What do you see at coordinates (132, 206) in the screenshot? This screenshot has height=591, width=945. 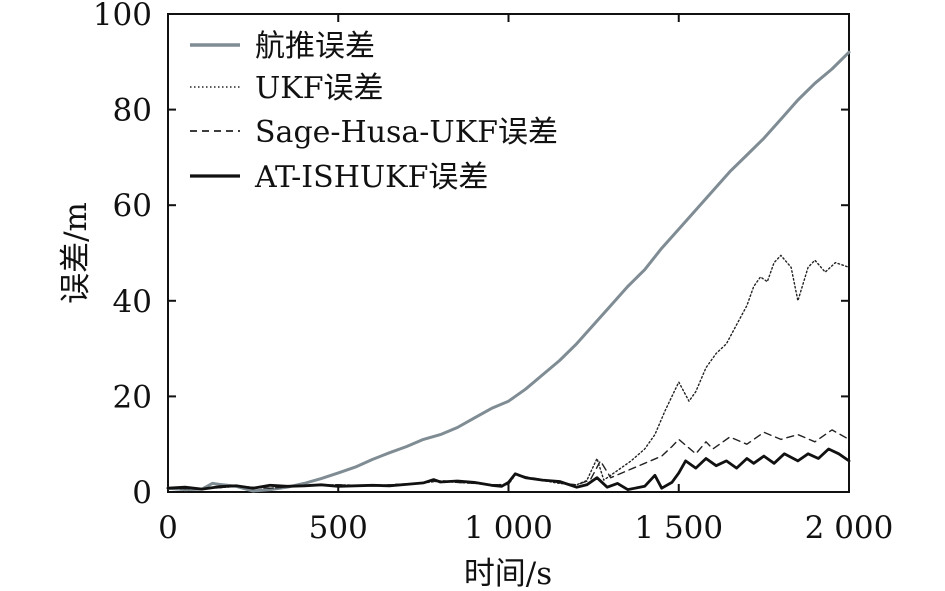 I see `y-tick-label: 60` at bounding box center [132, 206].